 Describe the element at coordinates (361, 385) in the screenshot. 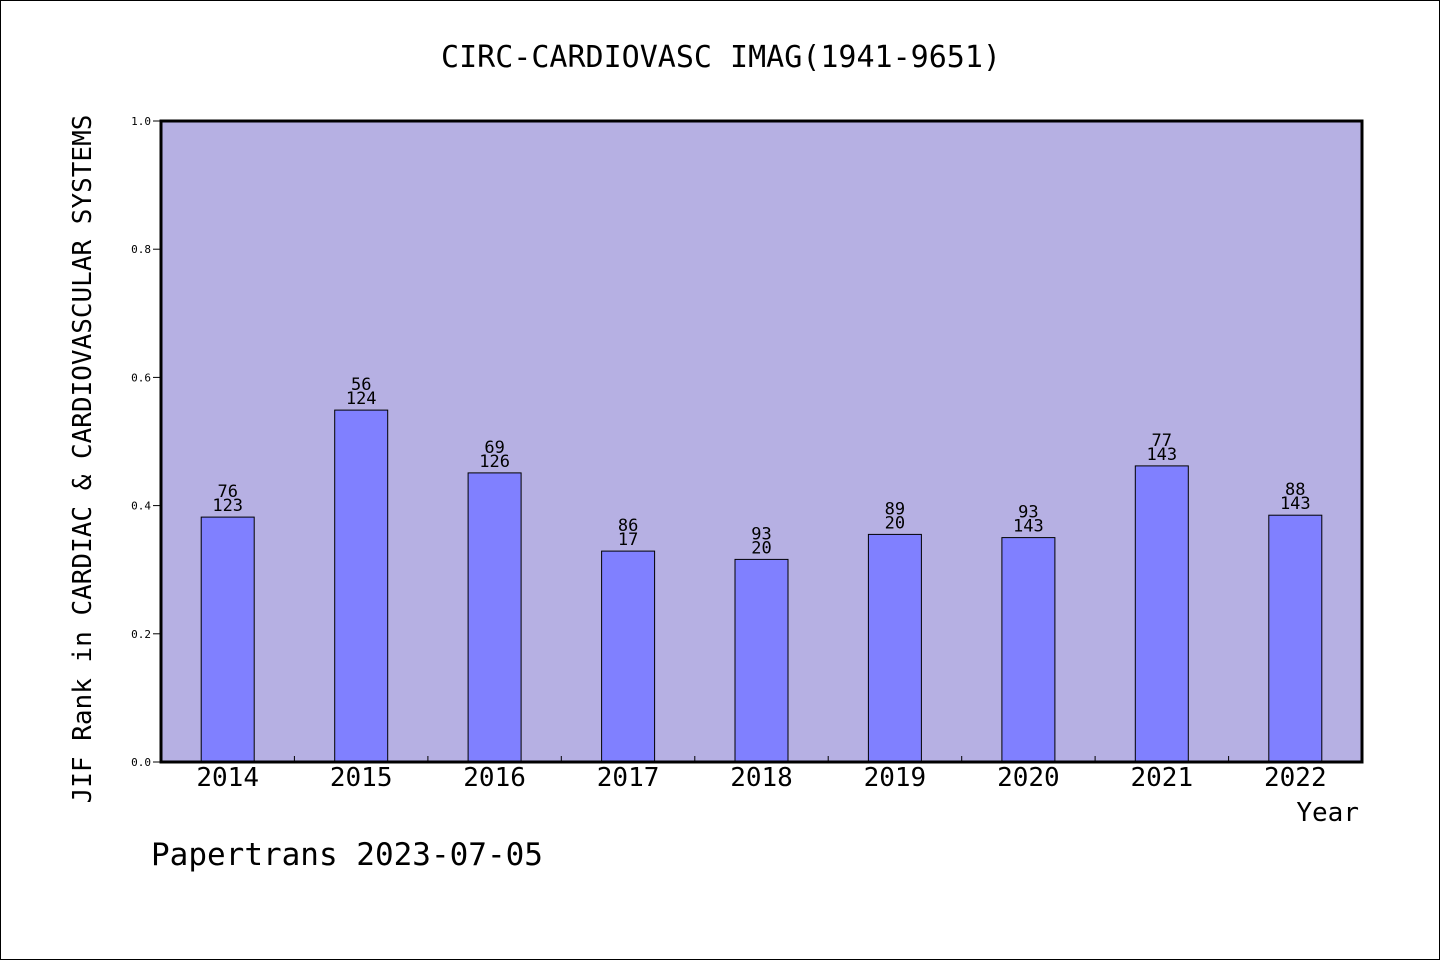

I see `rank-label-2015: 56` at that location.